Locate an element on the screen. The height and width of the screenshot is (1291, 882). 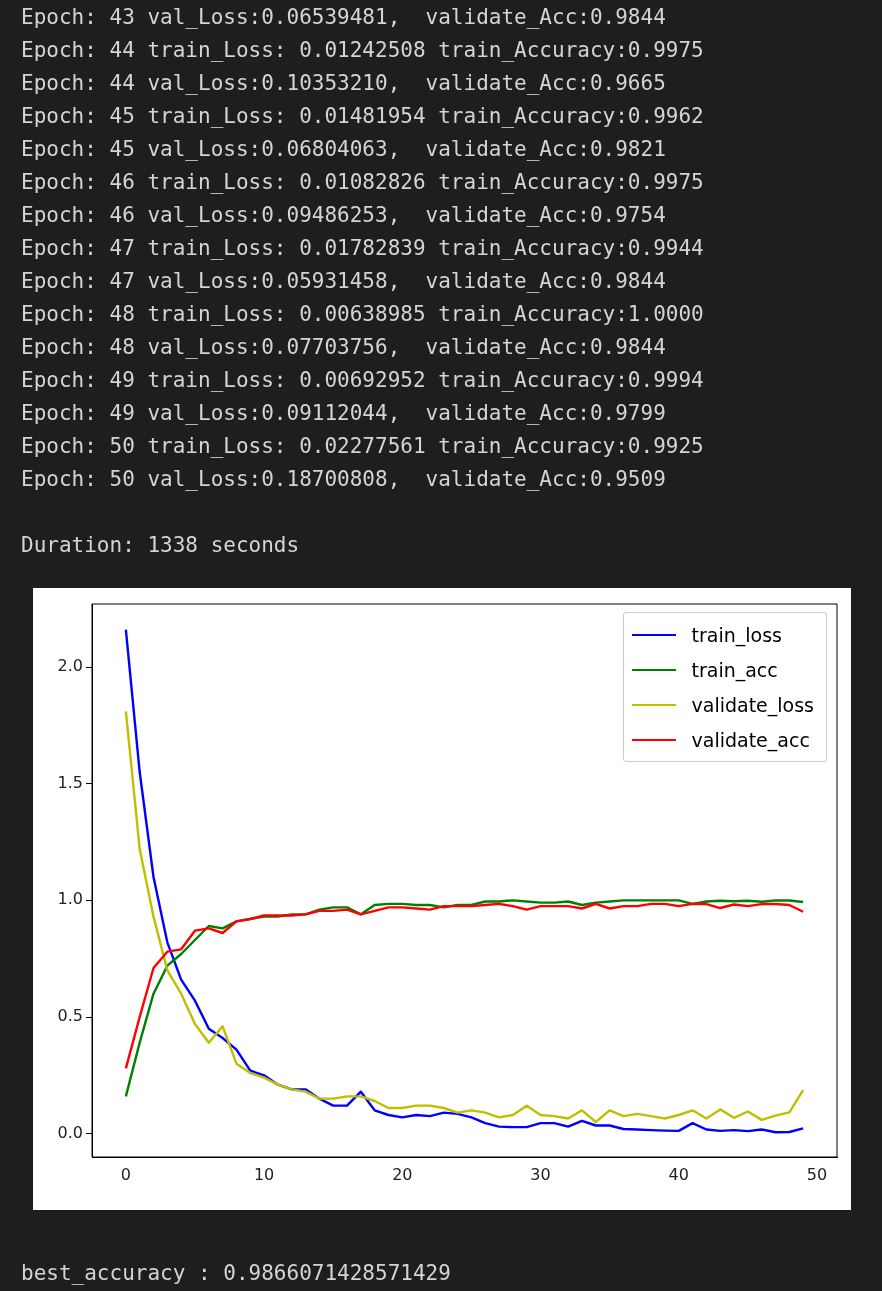
x-tick-label: 40 is located at coordinates (678, 1174).